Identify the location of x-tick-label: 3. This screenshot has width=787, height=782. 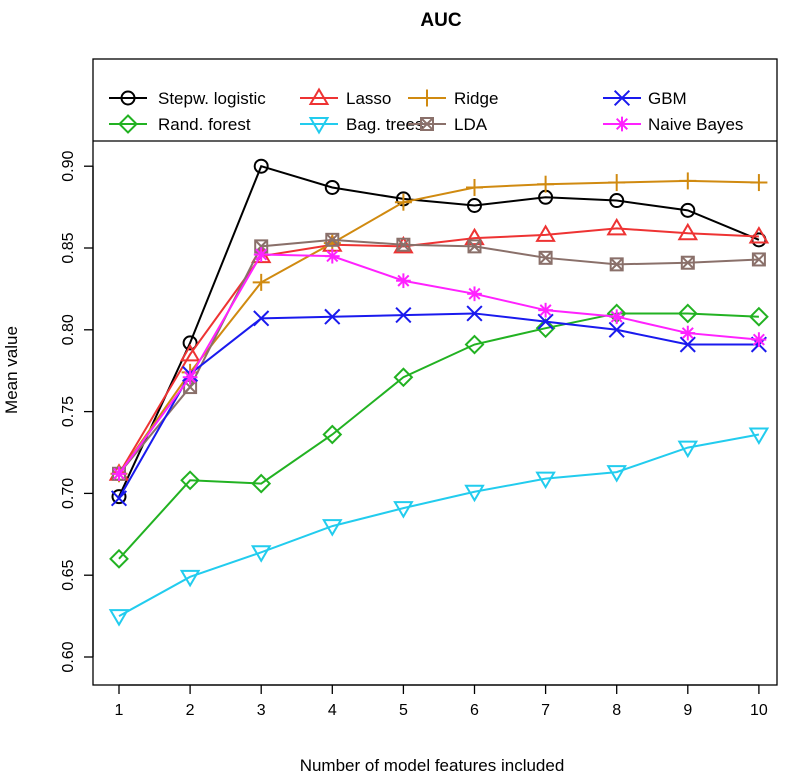
(261, 710).